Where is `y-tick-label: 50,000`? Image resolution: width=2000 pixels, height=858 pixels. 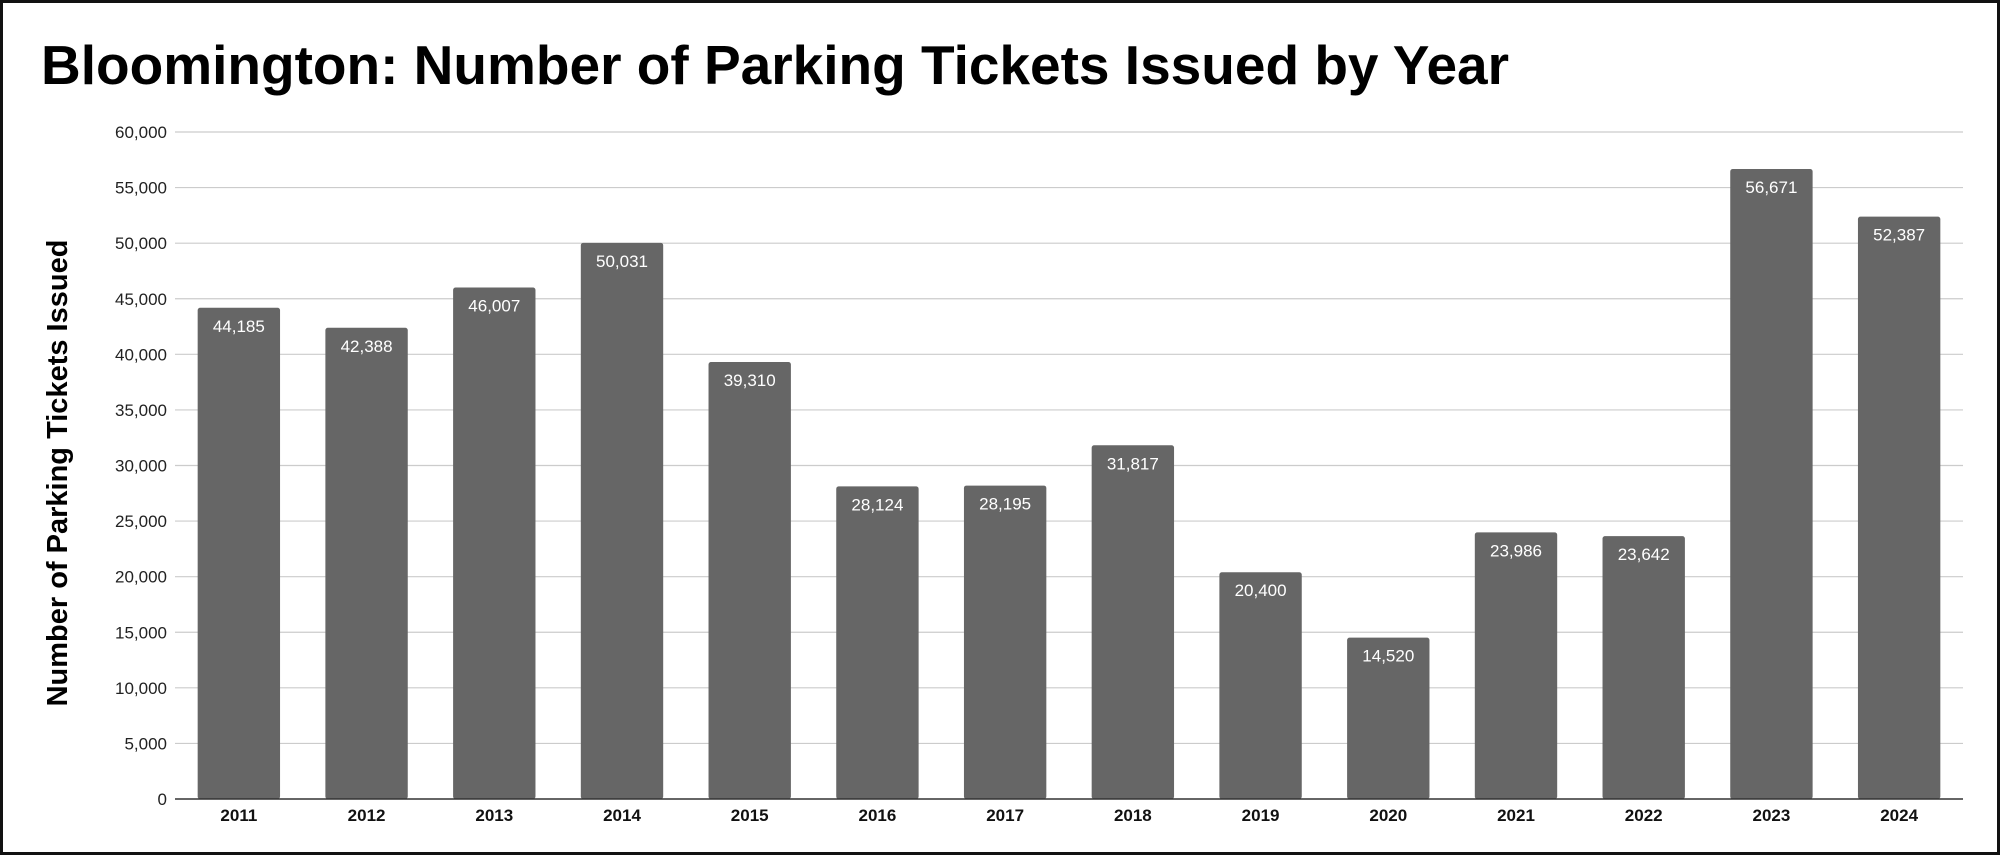 y-tick-label: 50,000 is located at coordinates (141, 243).